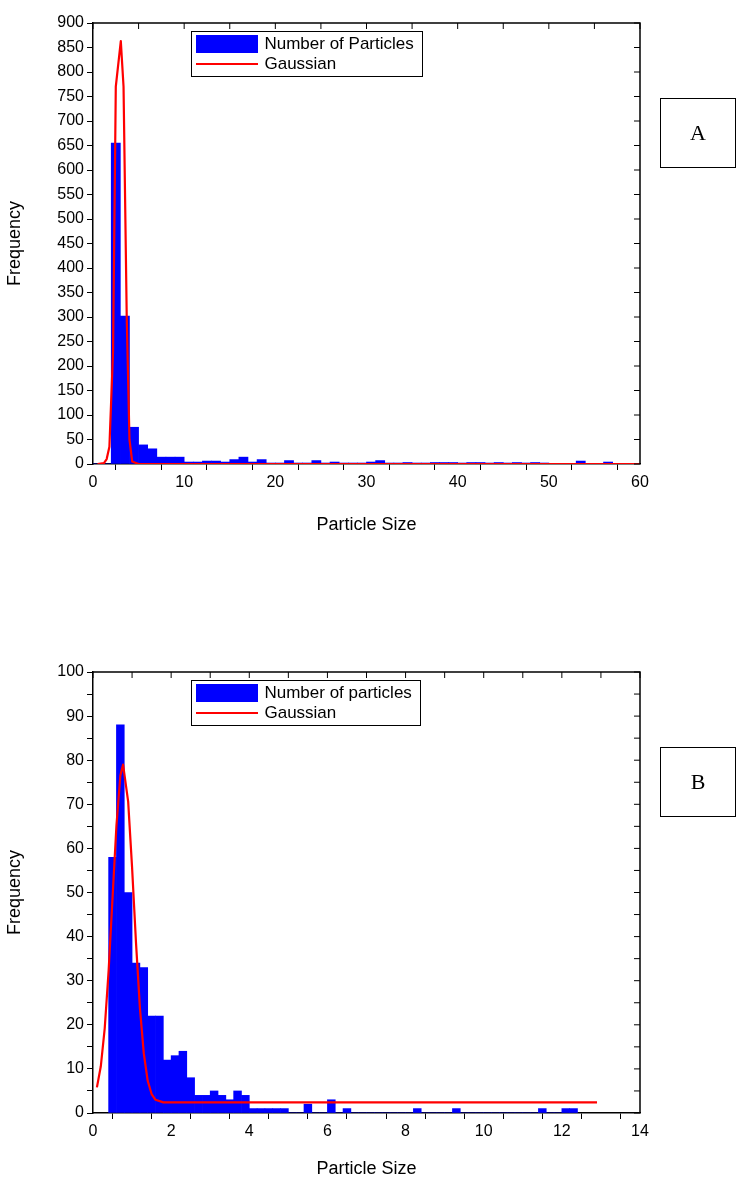 The image size is (739, 1184). Describe the element at coordinates (71, 340) in the screenshot. I see `y-tick-label: 250` at that location.